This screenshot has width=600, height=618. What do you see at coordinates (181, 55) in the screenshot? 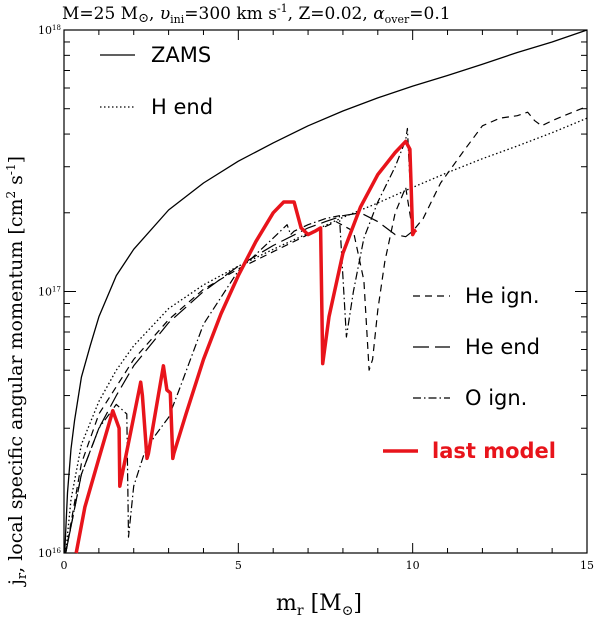
I see `legend-label-zams: ZAMS` at bounding box center [181, 55].